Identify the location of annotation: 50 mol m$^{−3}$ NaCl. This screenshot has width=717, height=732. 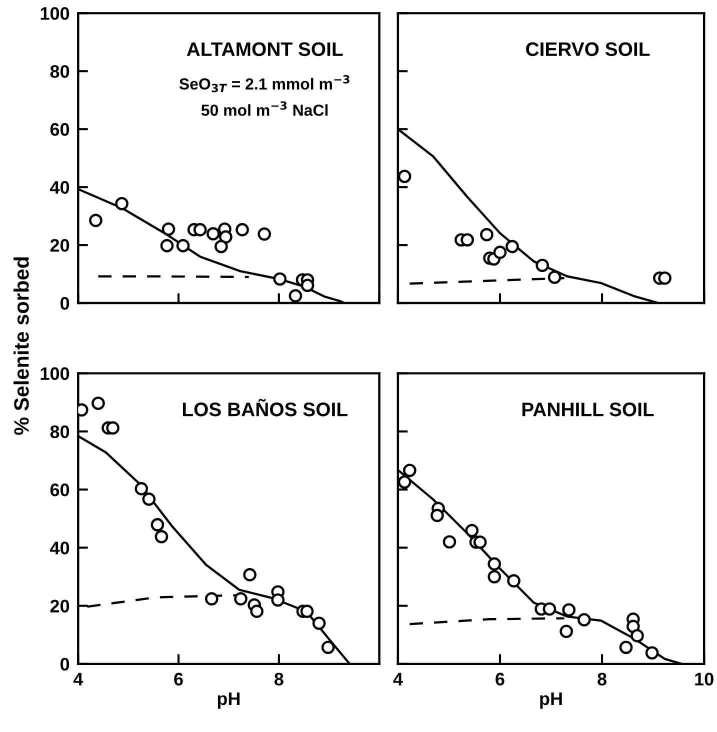
(264, 108).